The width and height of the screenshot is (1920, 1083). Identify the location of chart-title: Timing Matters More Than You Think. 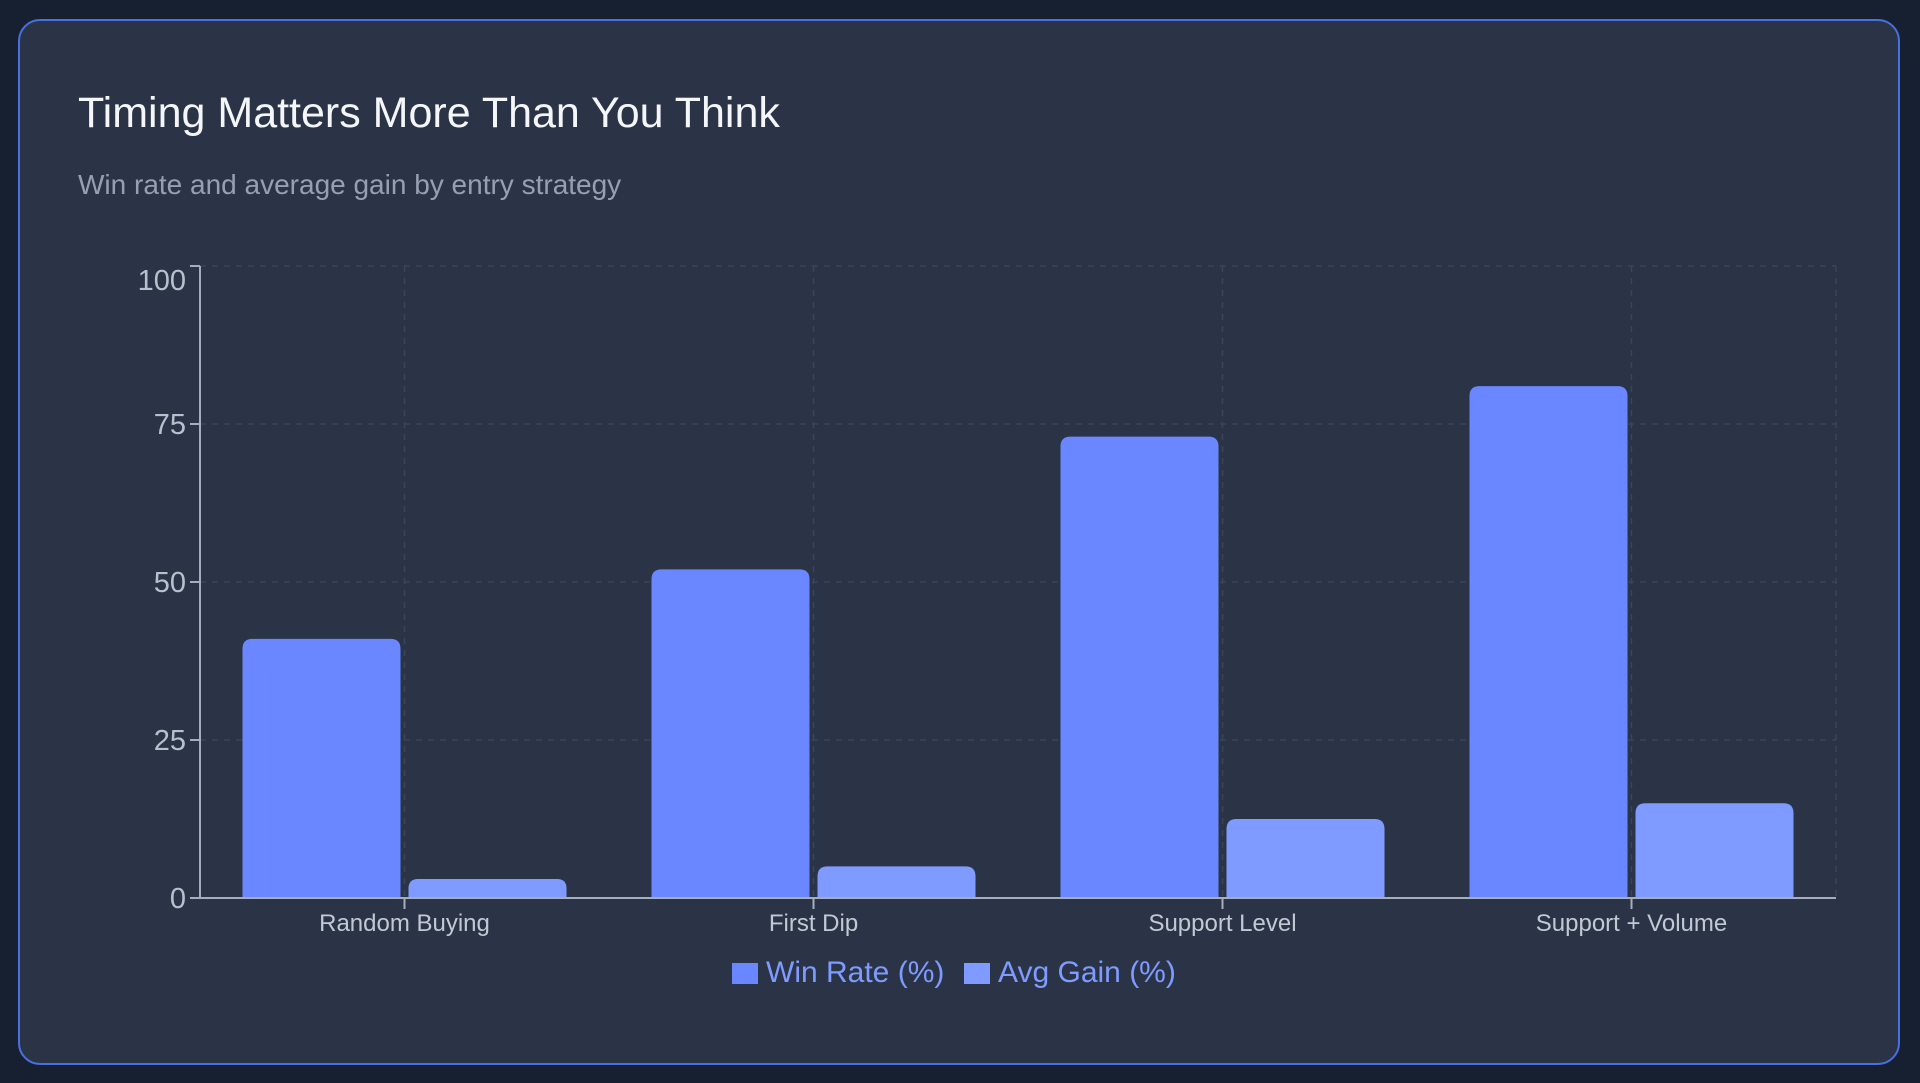
(429, 113).